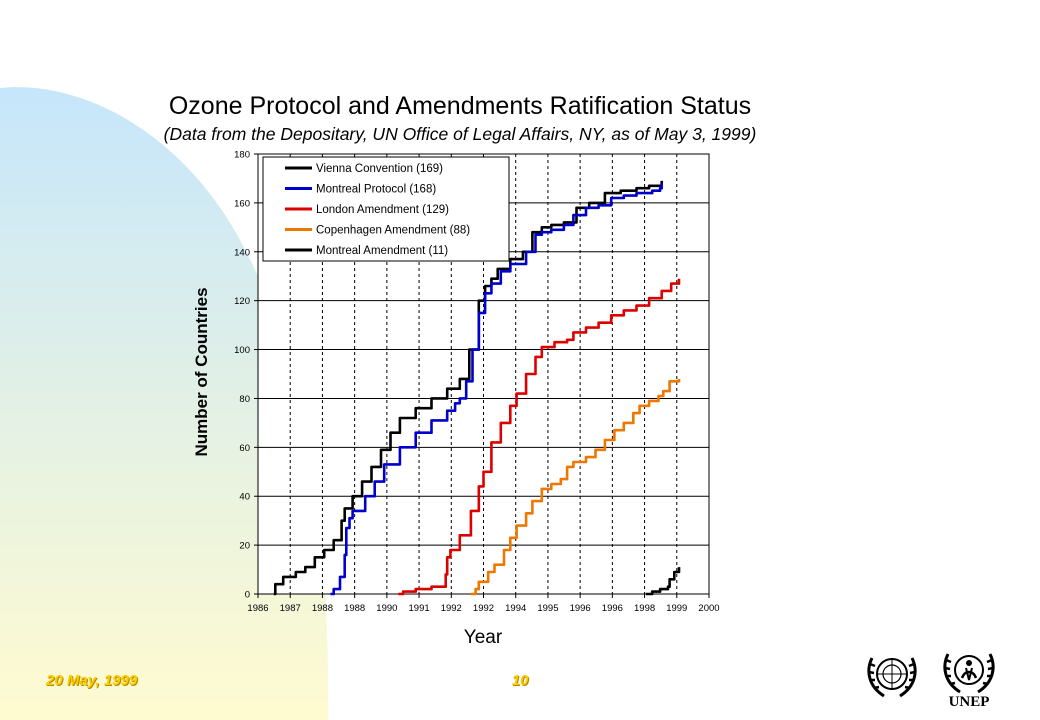 This screenshot has height=720, width=1040. What do you see at coordinates (242, 203) in the screenshot?
I see `y-tick-label: 160` at bounding box center [242, 203].